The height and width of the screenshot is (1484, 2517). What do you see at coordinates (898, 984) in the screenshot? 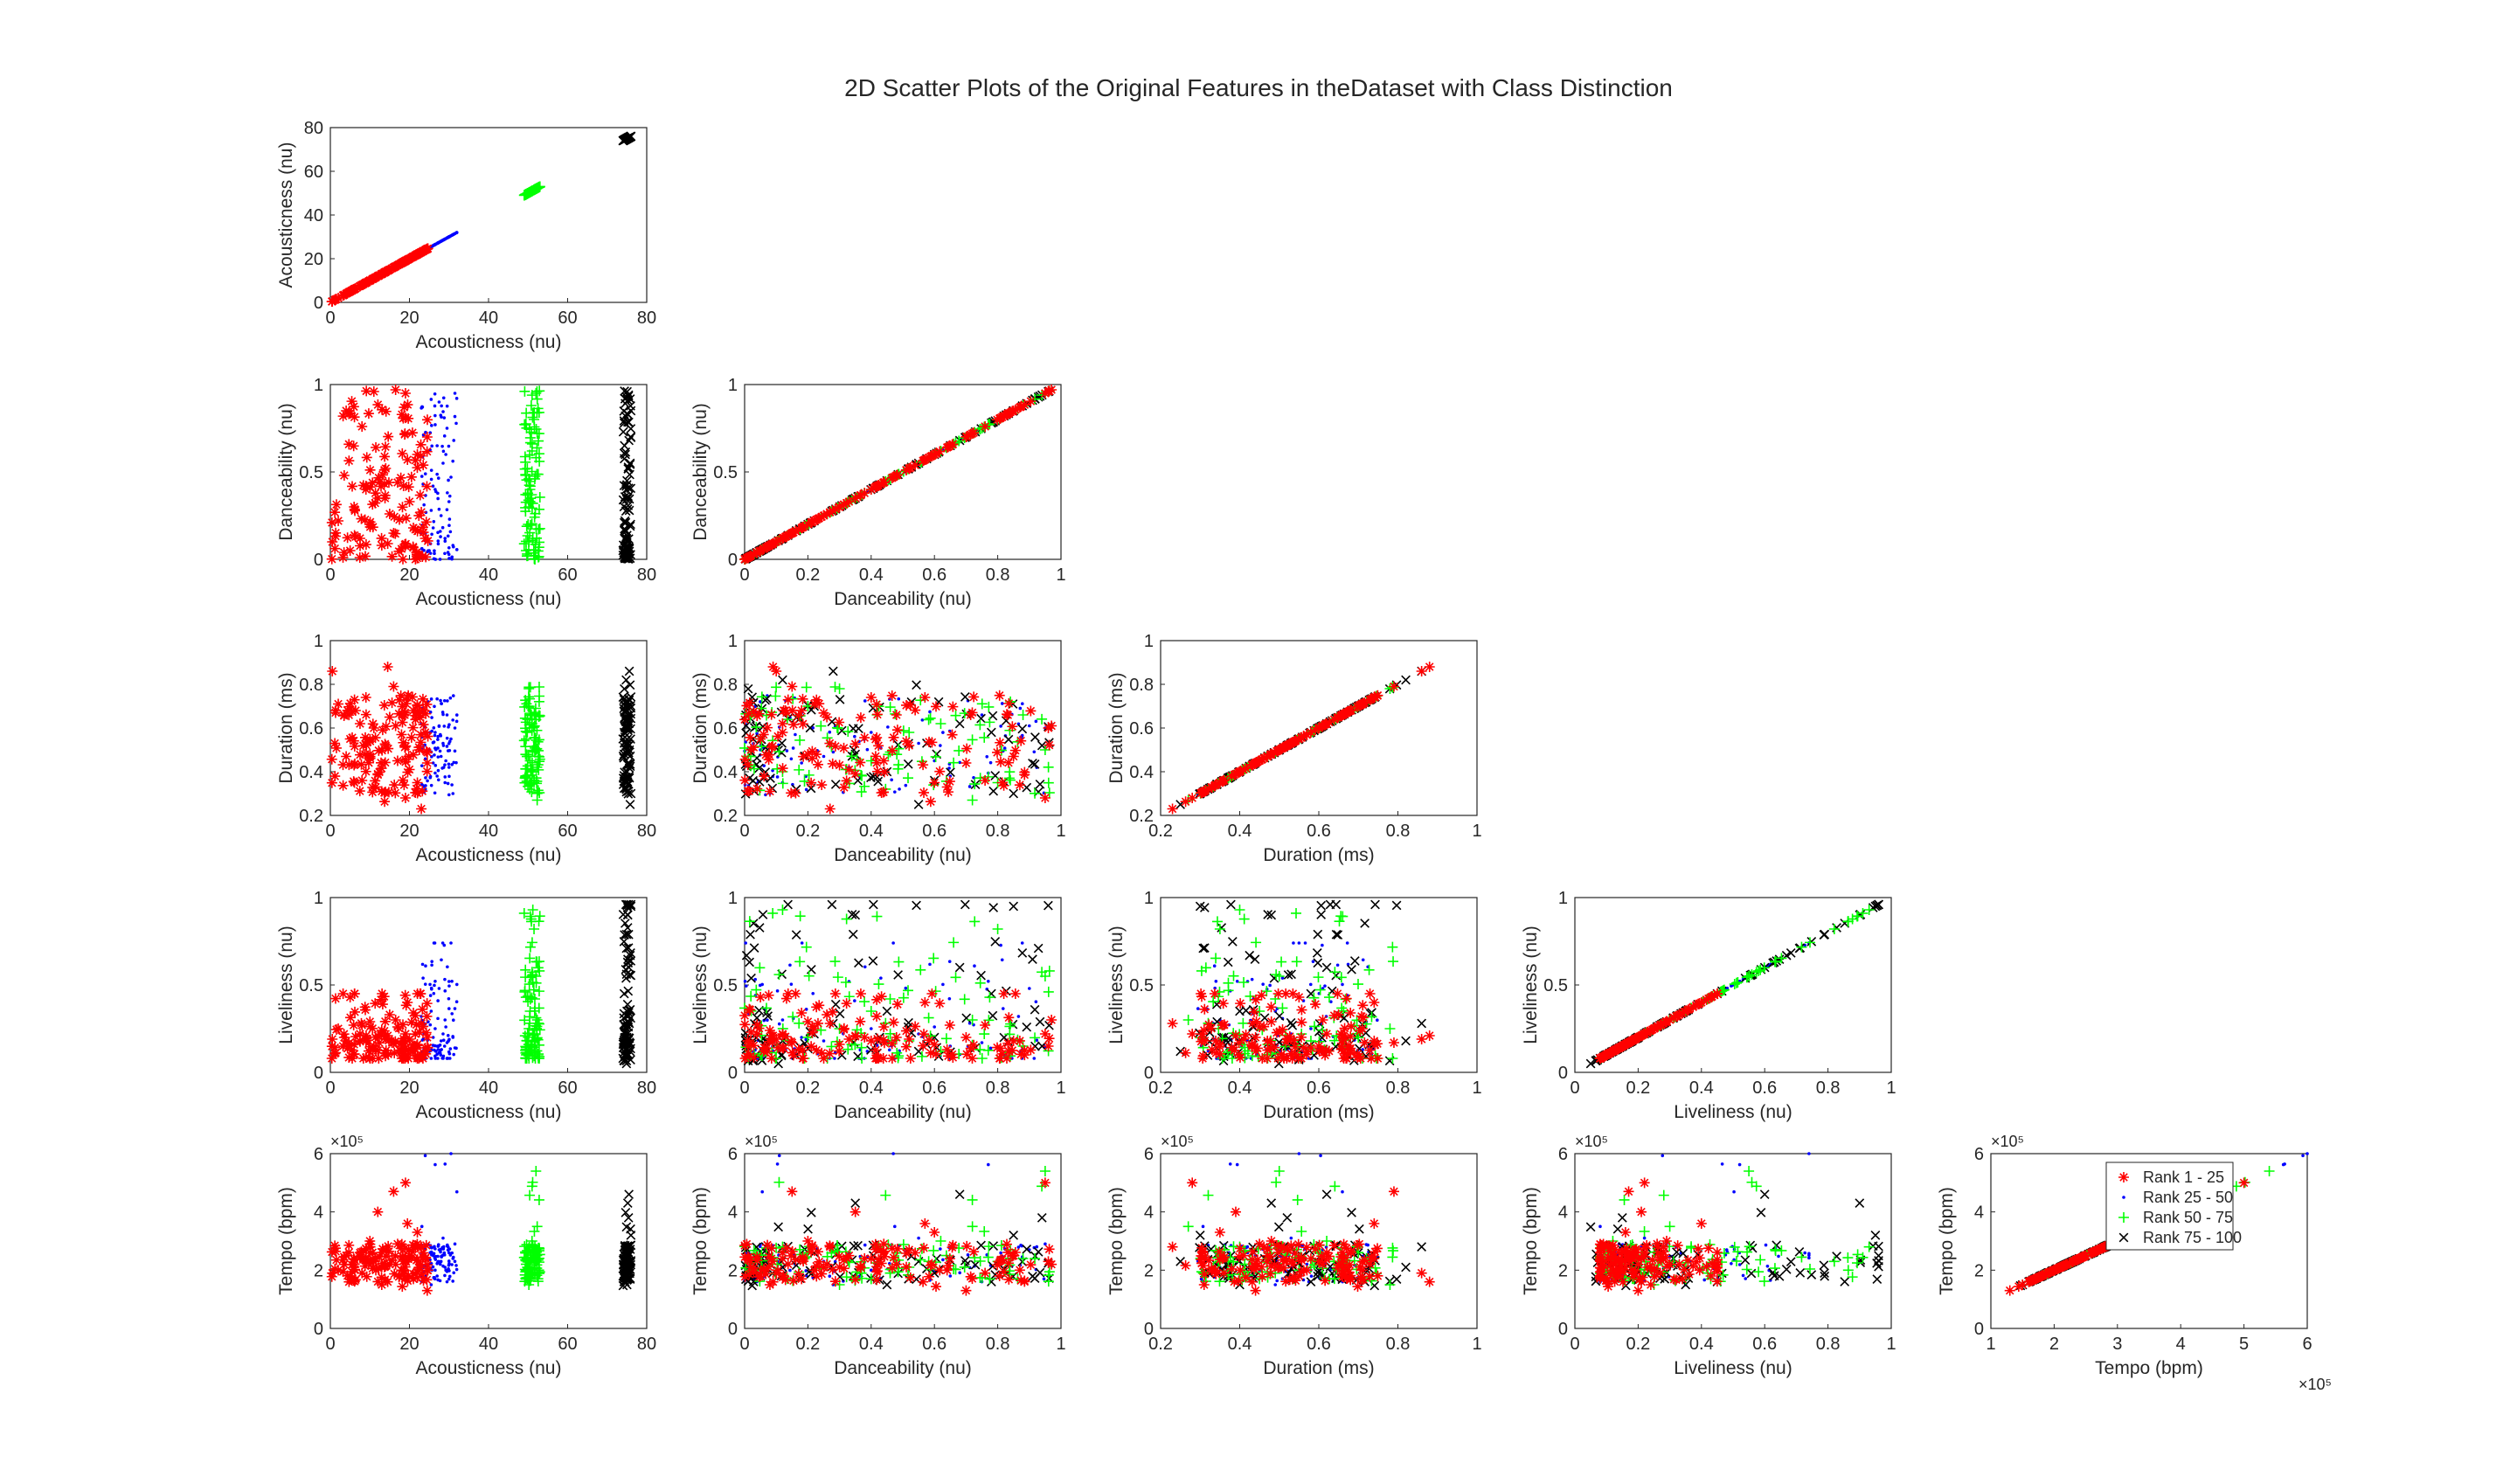
I see `data-points` at bounding box center [898, 984].